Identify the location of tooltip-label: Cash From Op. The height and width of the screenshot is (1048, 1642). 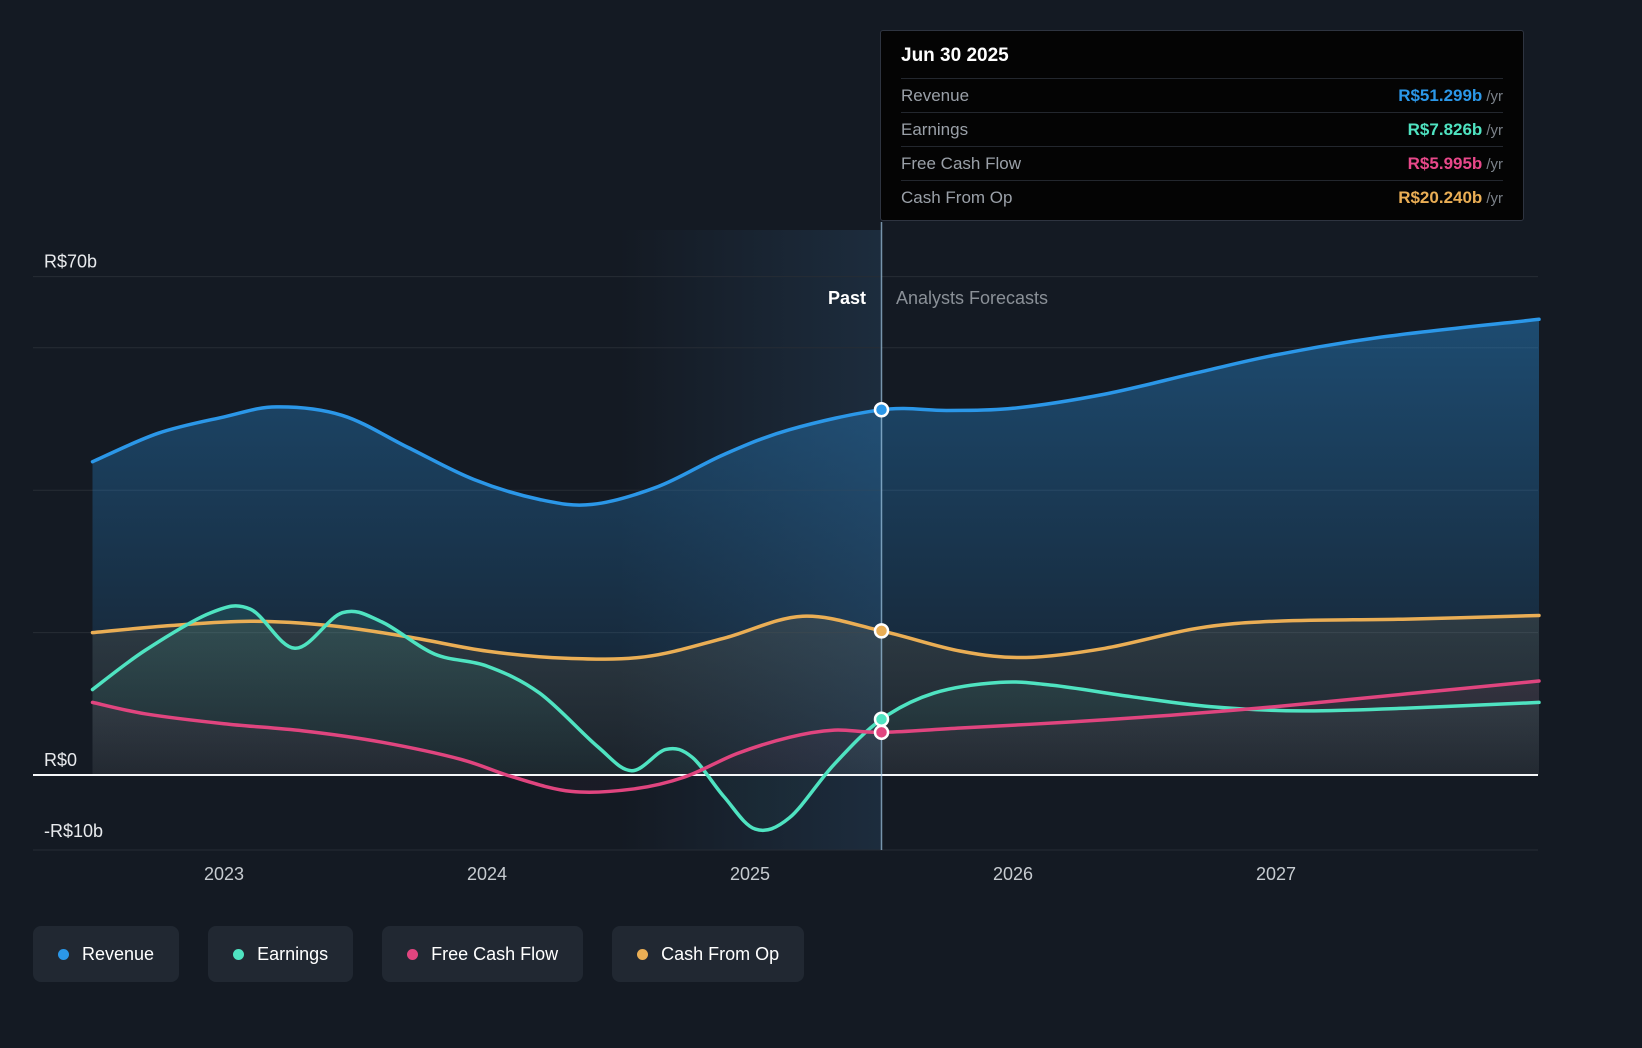
(957, 197).